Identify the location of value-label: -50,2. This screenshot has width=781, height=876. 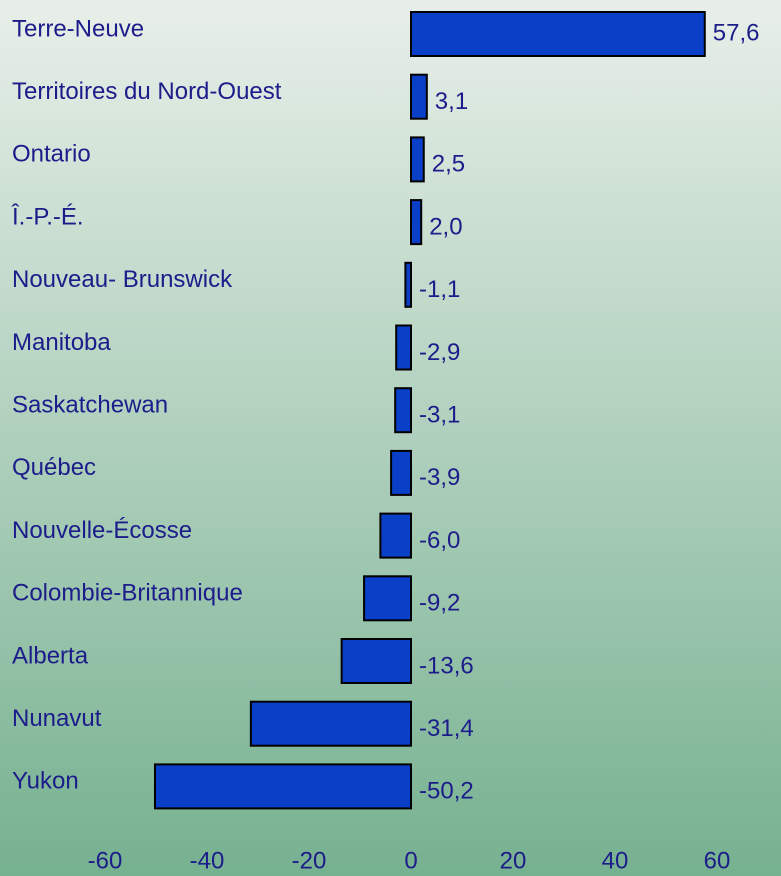
(446, 791).